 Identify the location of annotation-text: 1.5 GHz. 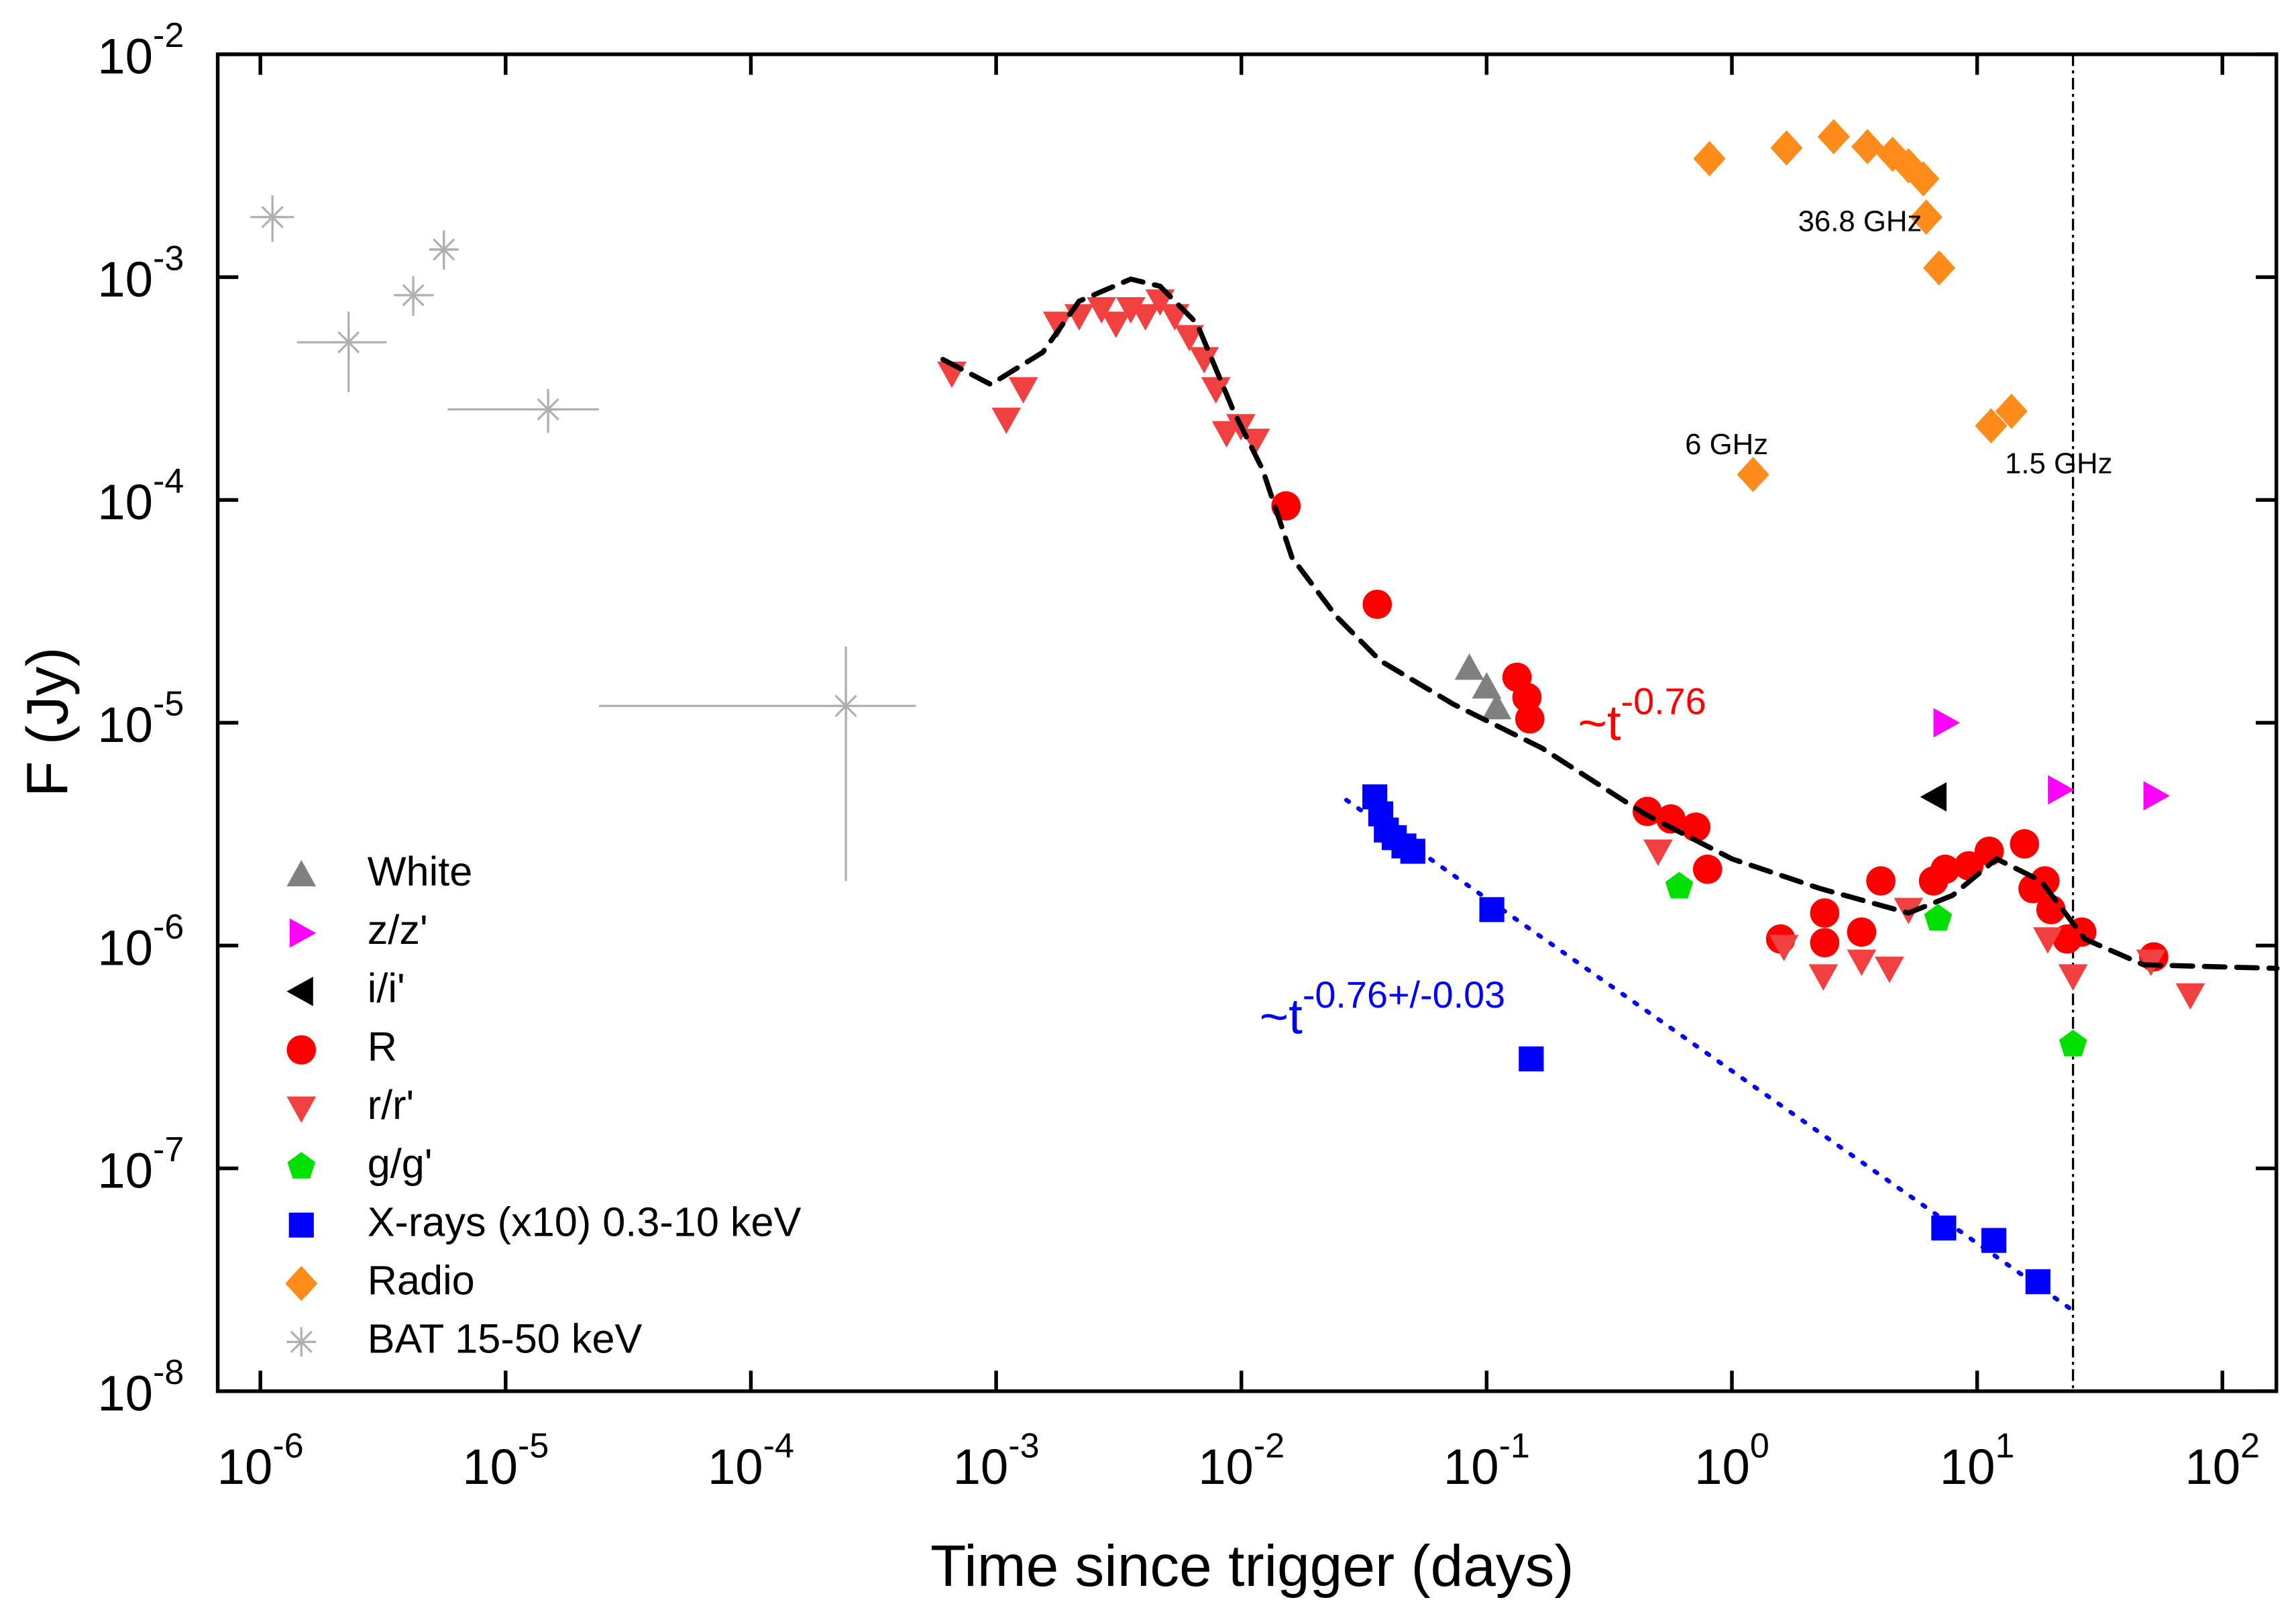
(2058, 463).